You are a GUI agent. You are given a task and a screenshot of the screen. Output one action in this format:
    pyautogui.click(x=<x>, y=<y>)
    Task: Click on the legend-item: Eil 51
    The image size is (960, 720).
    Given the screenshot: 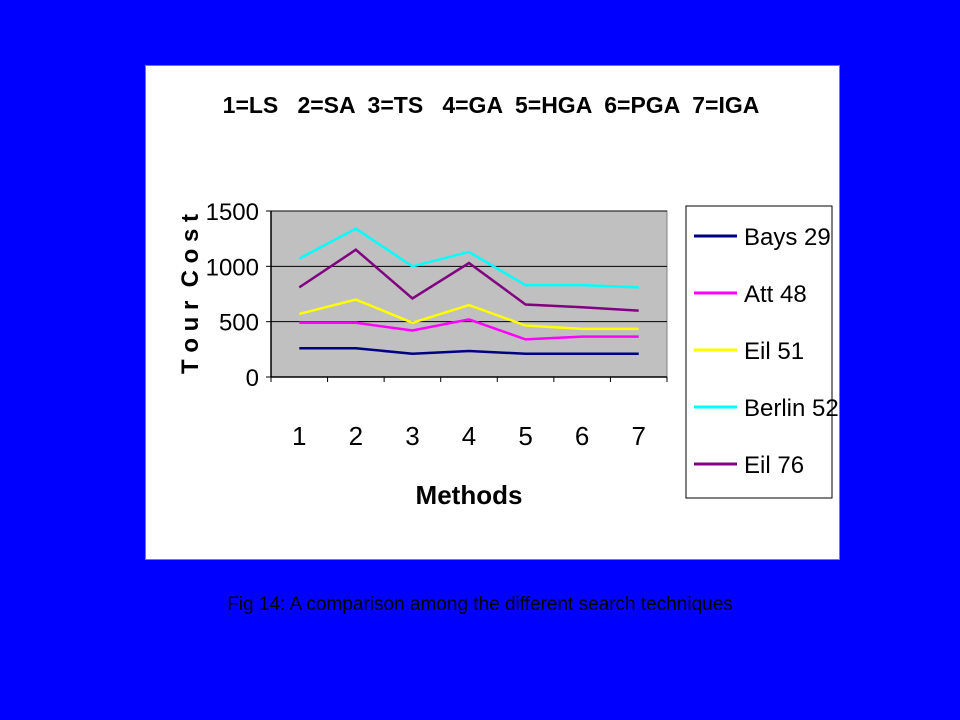 What is the action you would take?
    pyautogui.click(x=749, y=351)
    